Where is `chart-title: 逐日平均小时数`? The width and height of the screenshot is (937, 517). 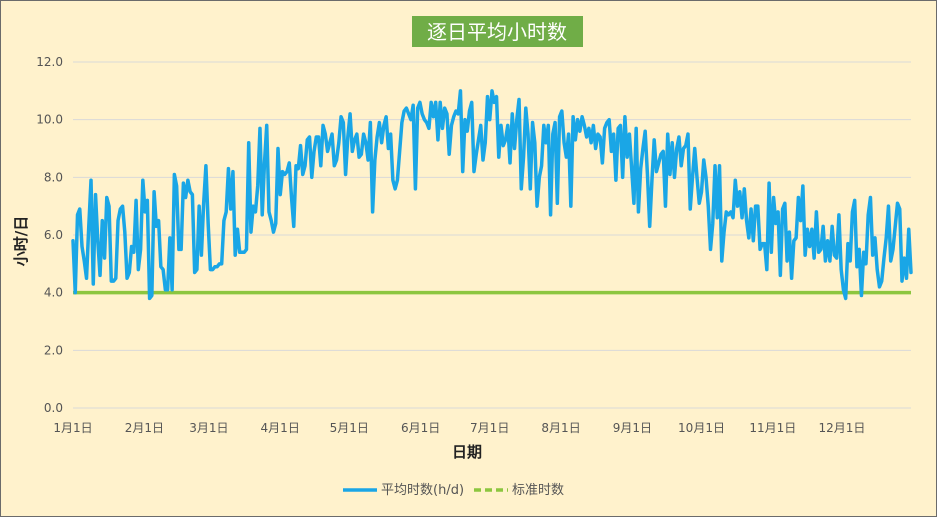 chart-title: 逐日平均小时数 is located at coordinates (497, 32).